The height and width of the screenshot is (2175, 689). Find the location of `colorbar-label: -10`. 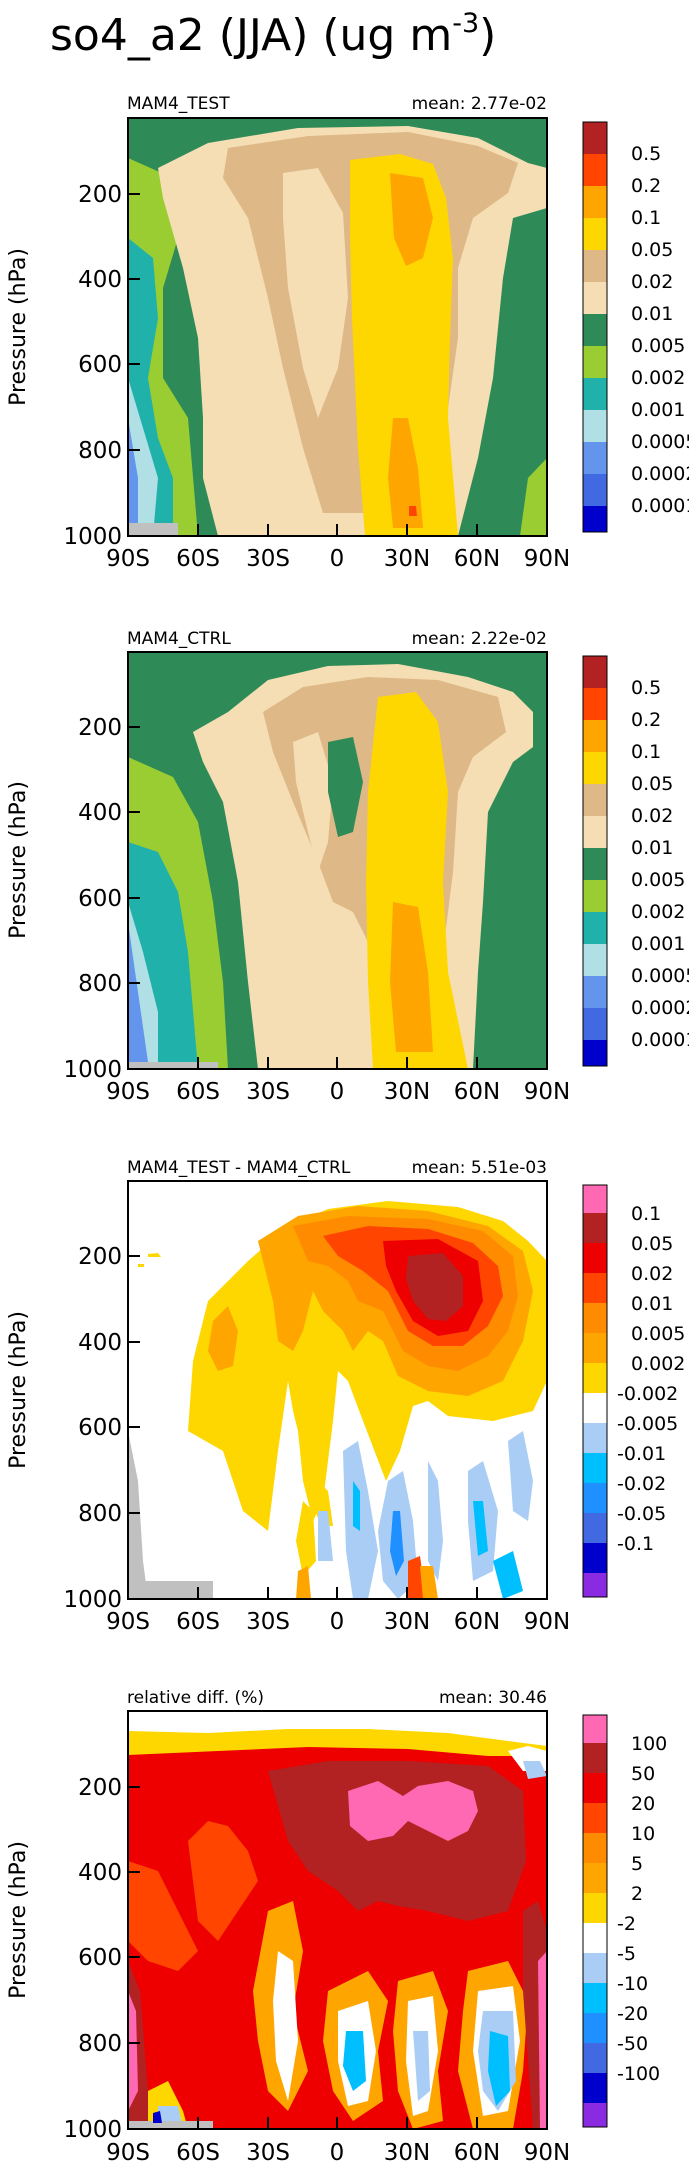

colorbar-label: -10 is located at coordinates (632, 1984).